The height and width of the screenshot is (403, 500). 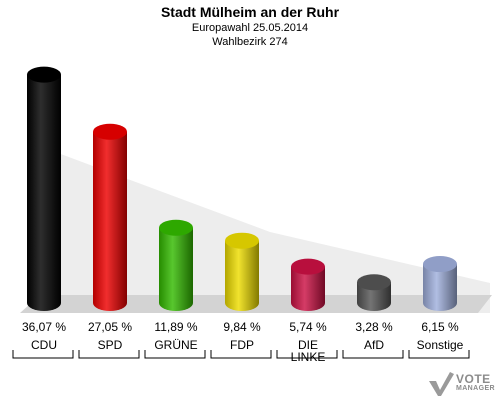 What do you see at coordinates (439, 354) in the screenshot?
I see `category-bracket-sonstige` at bounding box center [439, 354].